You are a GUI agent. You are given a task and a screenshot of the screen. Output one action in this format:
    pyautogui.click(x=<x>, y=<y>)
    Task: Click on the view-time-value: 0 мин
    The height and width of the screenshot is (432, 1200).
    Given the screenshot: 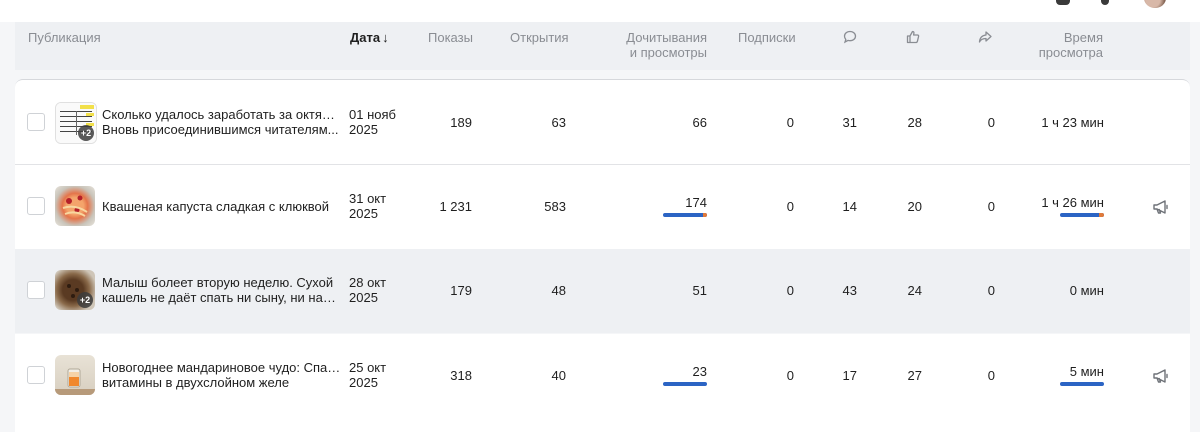 What is the action you would take?
    pyautogui.click(x=1086, y=290)
    